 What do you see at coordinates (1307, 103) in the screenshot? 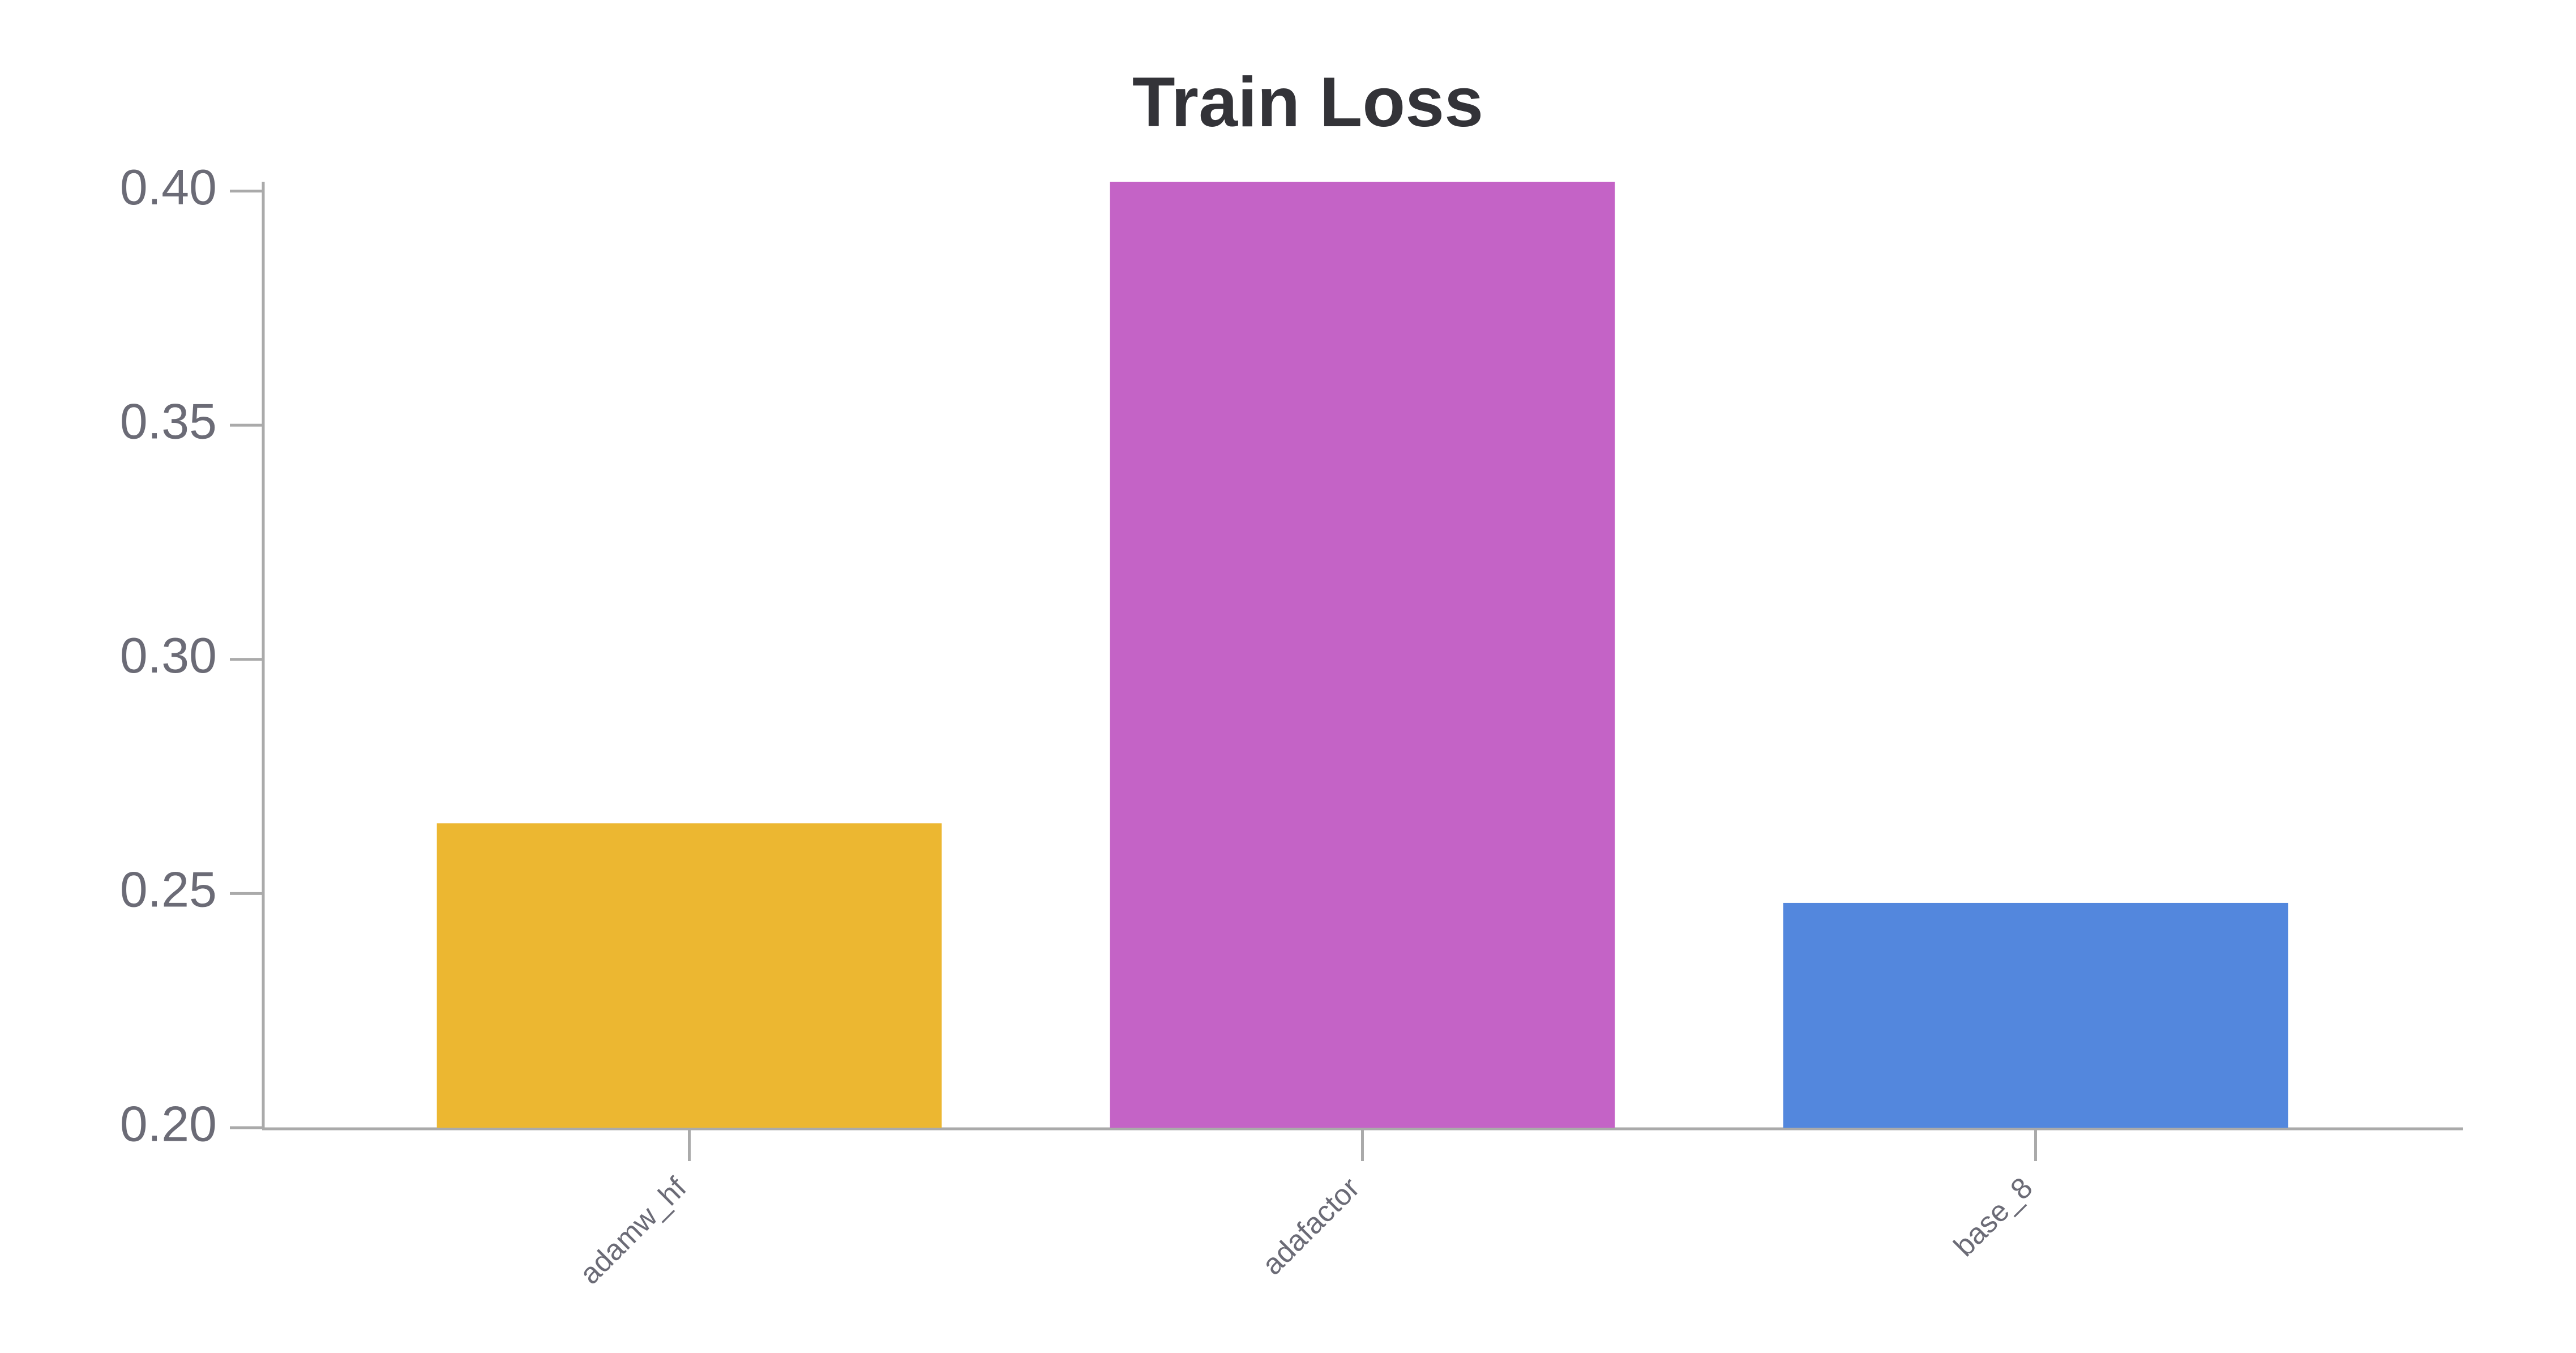
I see `chart-title: Train Loss` at bounding box center [1307, 103].